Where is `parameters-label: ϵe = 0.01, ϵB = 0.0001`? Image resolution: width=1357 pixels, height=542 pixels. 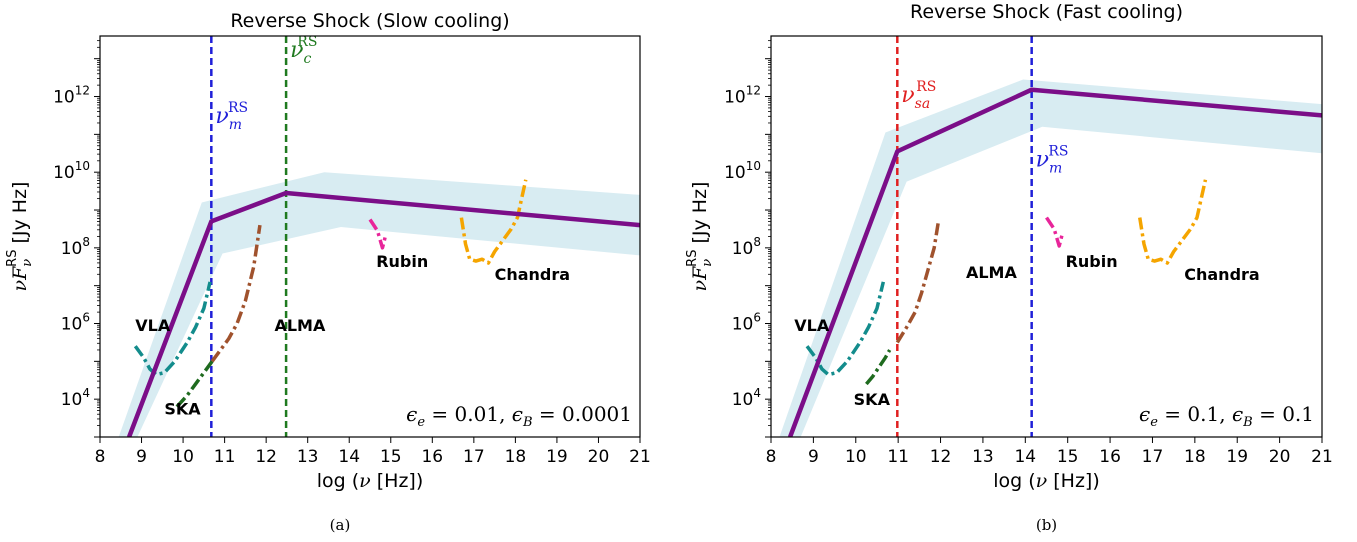
parameters-label: ϵe = 0.01, ϵB = 0.0001 is located at coordinates (519, 416).